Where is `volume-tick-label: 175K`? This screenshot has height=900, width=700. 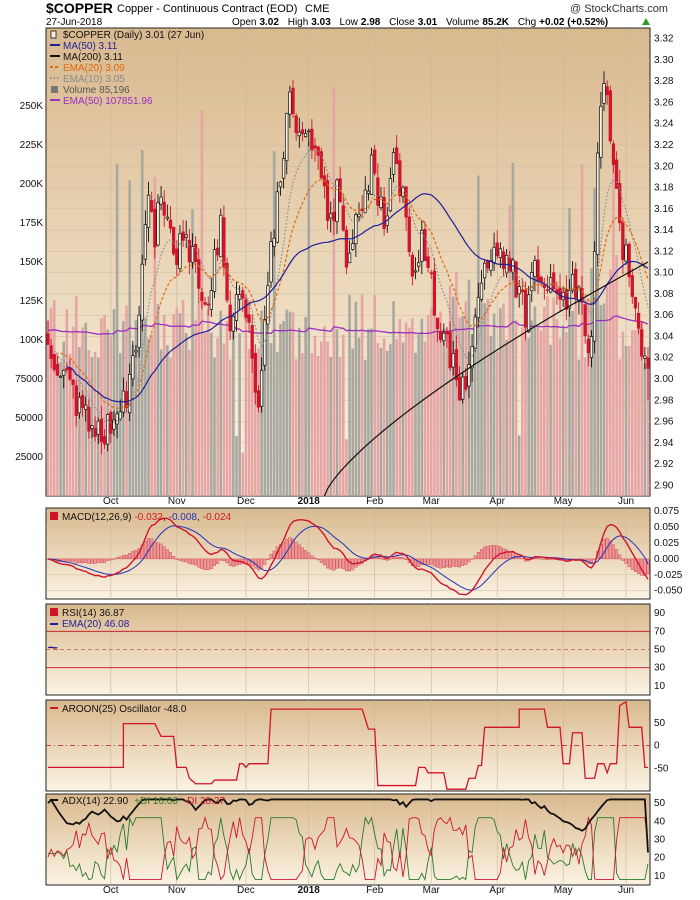 volume-tick-label: 175K is located at coordinates (32, 223).